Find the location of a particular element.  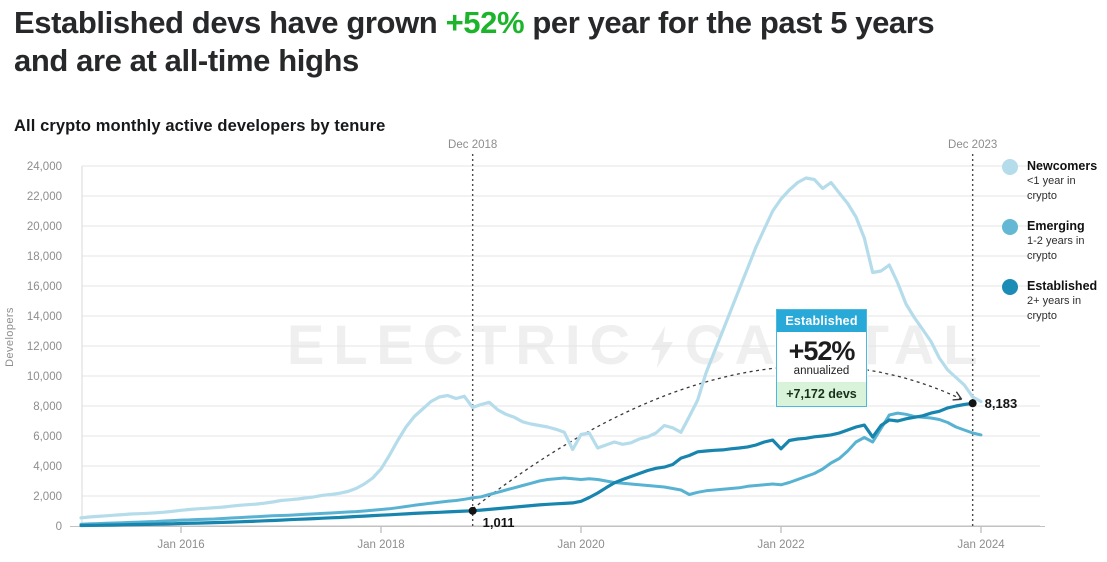

trend-arrow is located at coordinates (717, 437).